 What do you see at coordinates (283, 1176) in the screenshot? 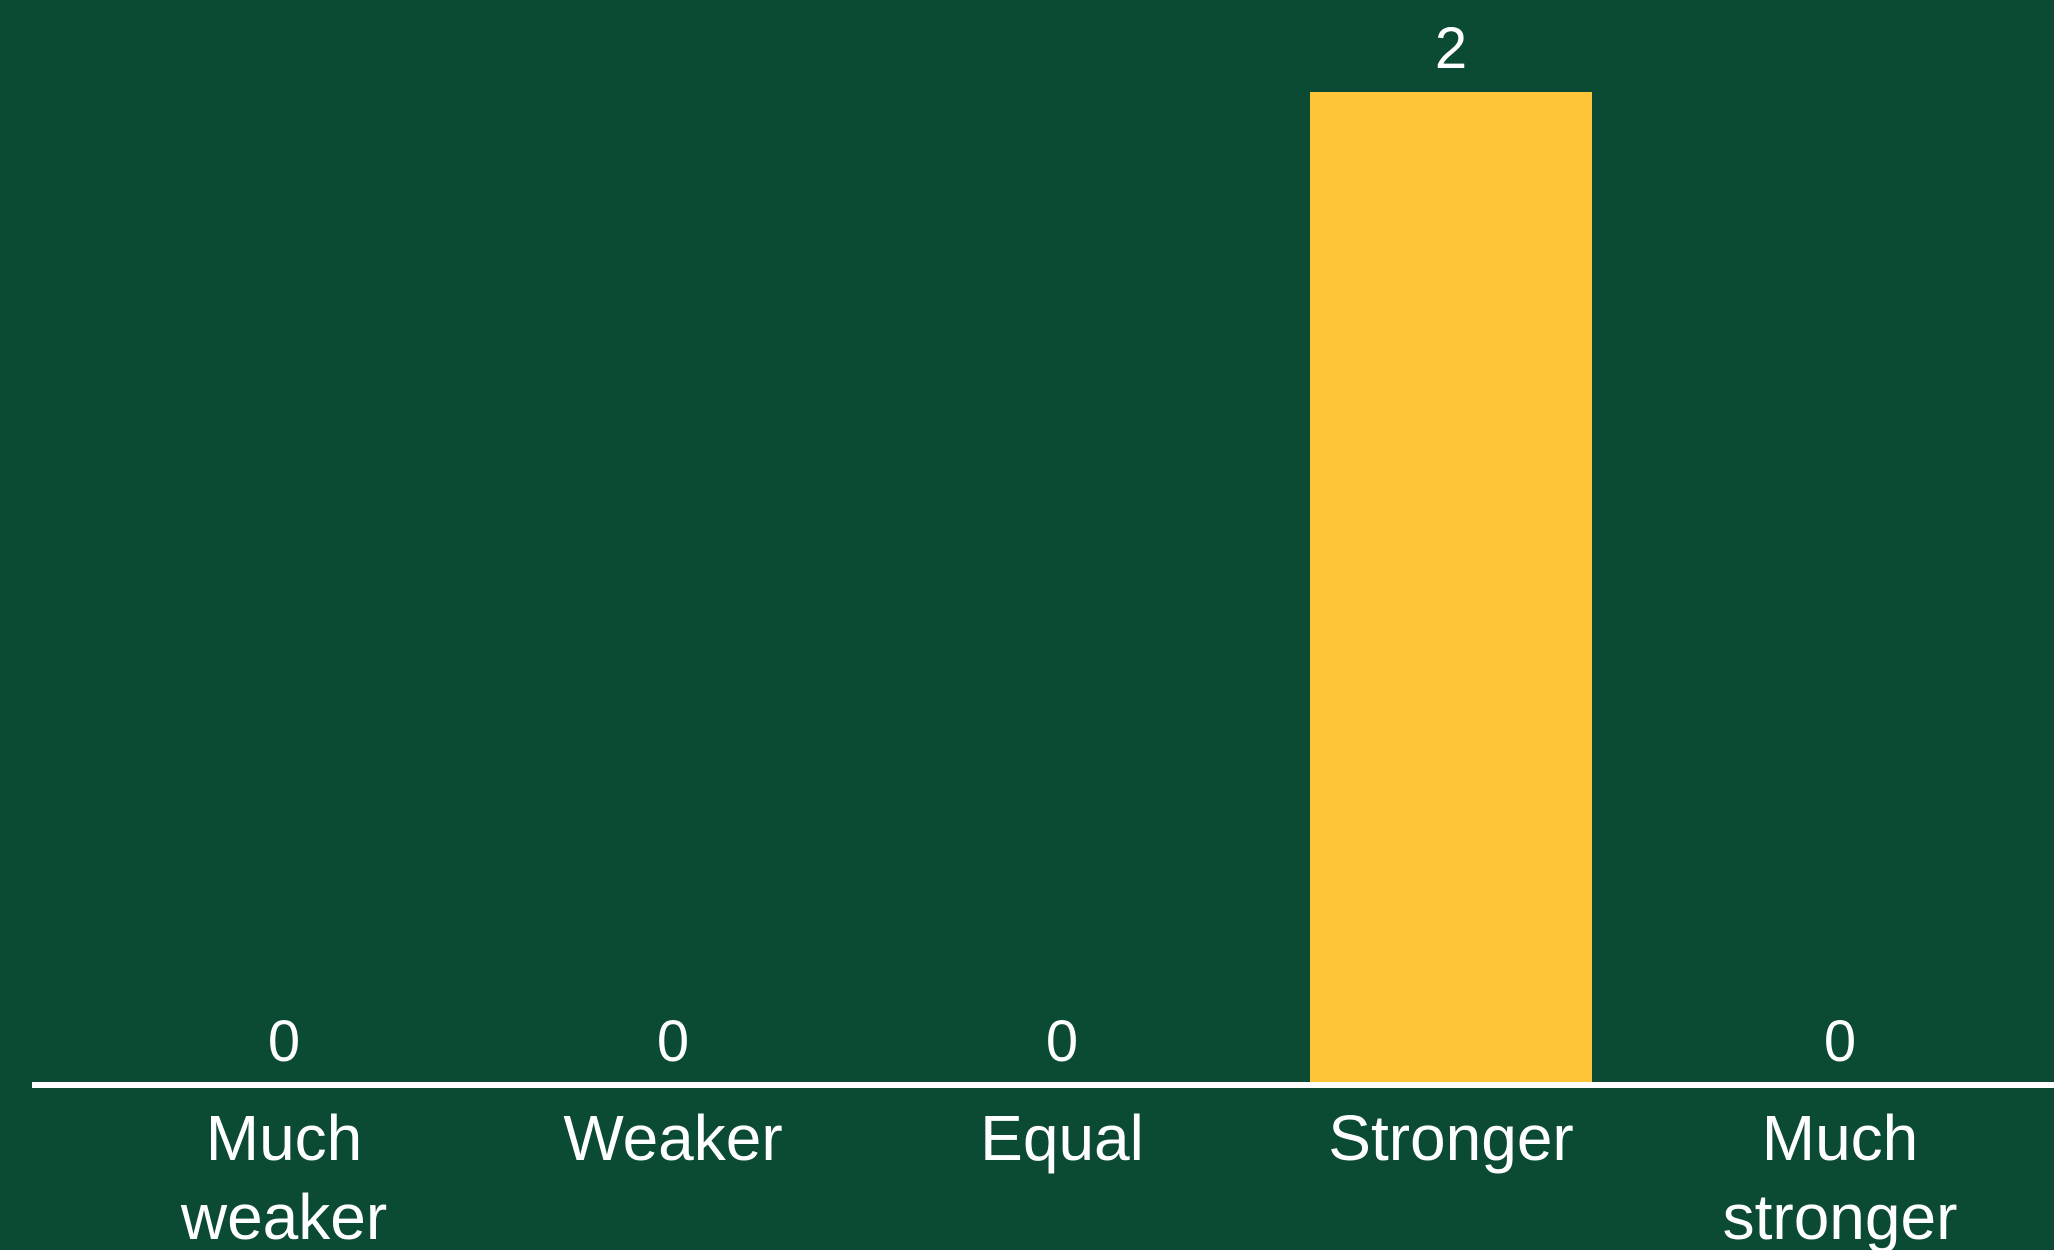
I see `category-label: Much weaker` at bounding box center [283, 1176].